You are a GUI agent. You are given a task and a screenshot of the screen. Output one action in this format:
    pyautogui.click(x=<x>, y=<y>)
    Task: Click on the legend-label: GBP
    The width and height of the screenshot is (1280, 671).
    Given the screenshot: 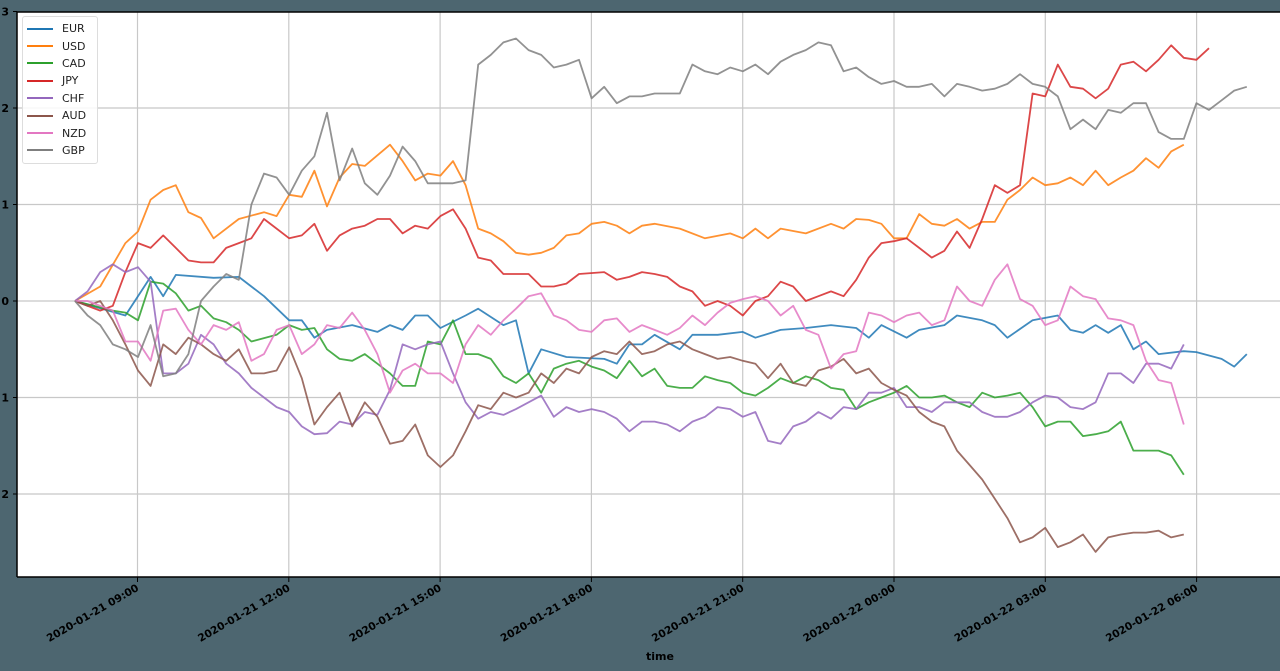 What is the action you would take?
    pyautogui.click(x=73, y=150)
    